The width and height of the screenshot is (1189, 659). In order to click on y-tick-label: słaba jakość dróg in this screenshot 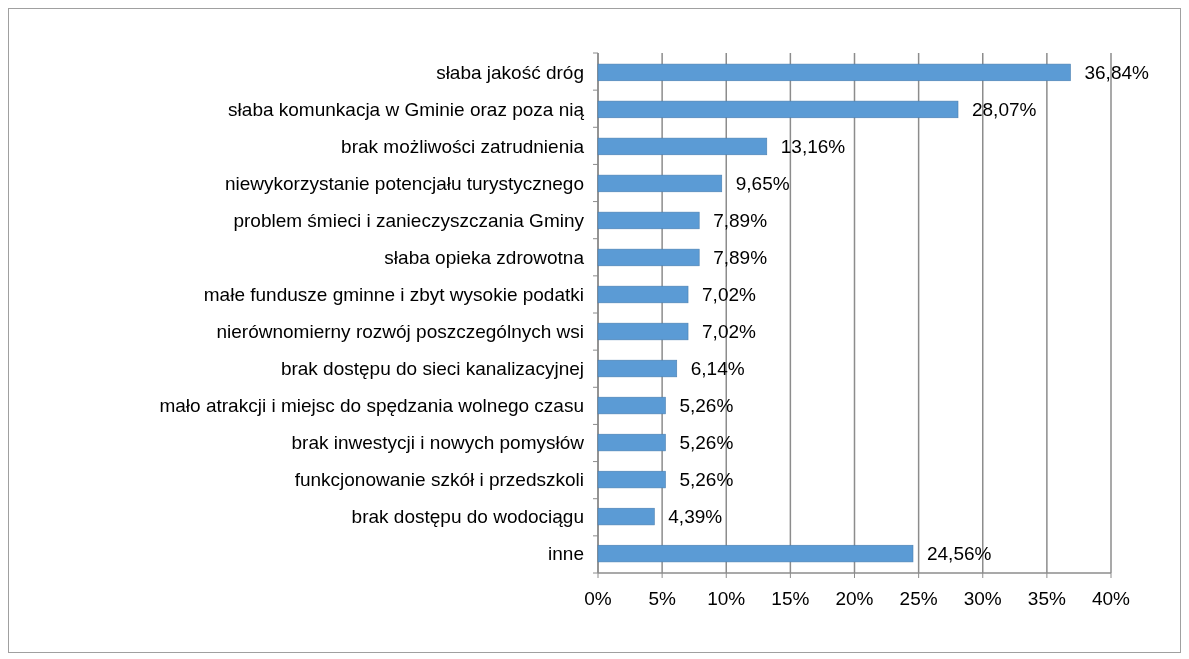, I will do `click(510, 73)`.